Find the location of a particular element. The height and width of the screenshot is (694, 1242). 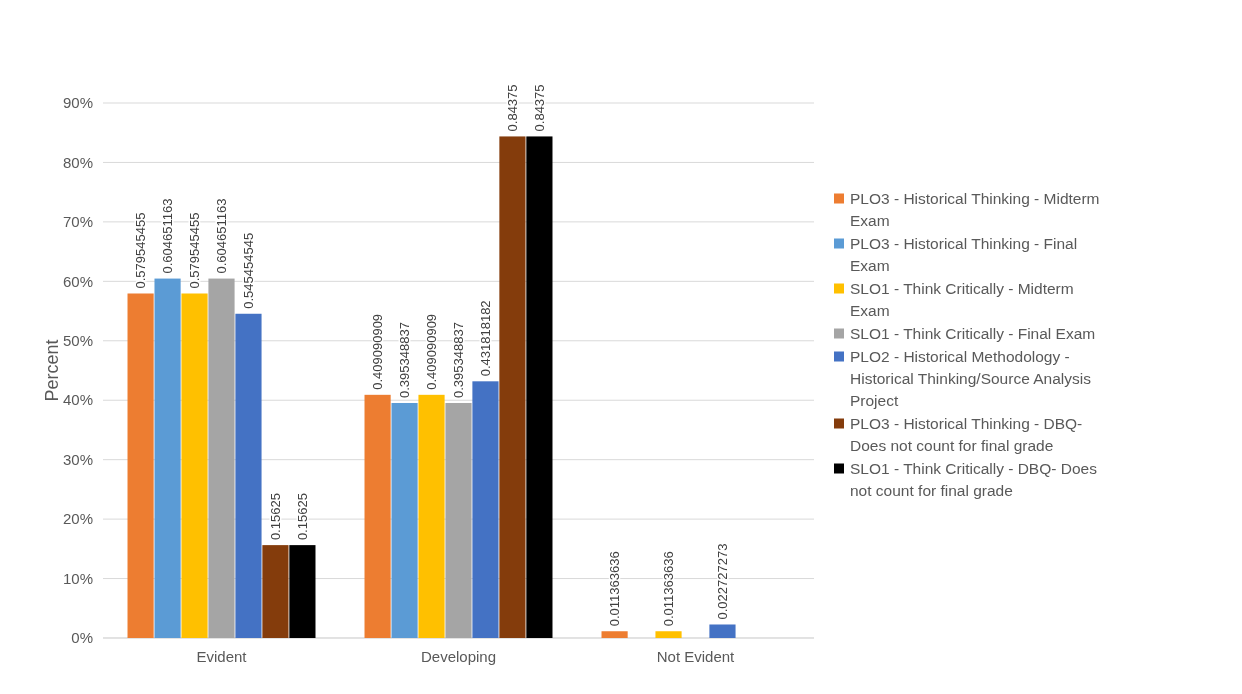

y-axis-title: Percent is located at coordinates (52, 370).